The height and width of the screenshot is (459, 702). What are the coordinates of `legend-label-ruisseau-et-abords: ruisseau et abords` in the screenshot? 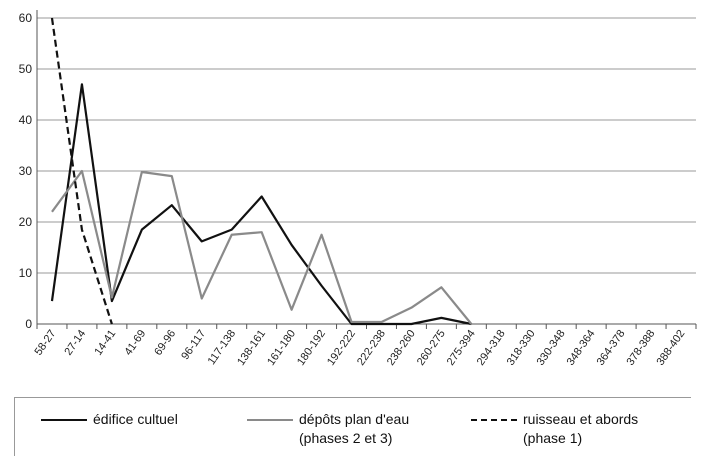 It's located at (581, 419).